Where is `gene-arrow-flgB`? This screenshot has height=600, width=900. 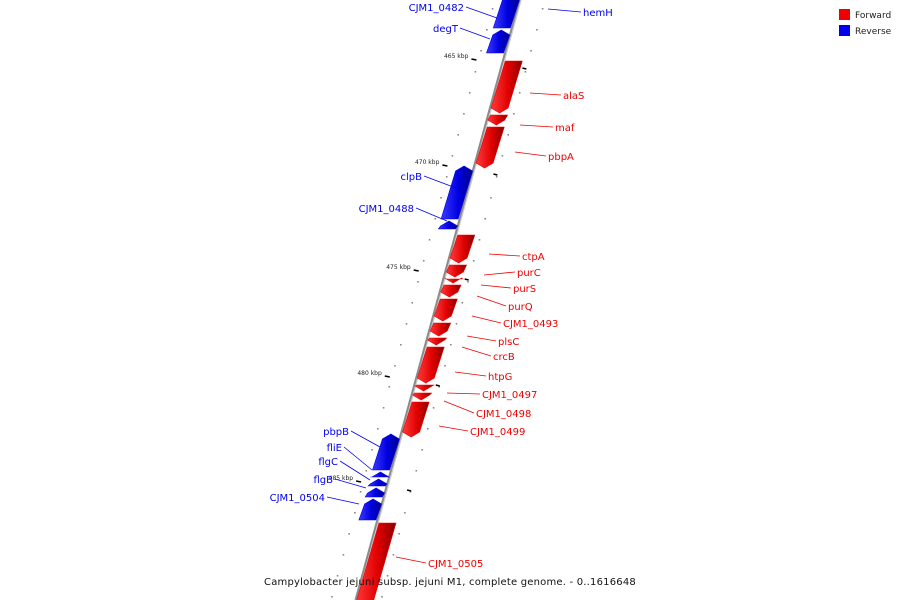 gene-arrow-flgB is located at coordinates (375, 492).